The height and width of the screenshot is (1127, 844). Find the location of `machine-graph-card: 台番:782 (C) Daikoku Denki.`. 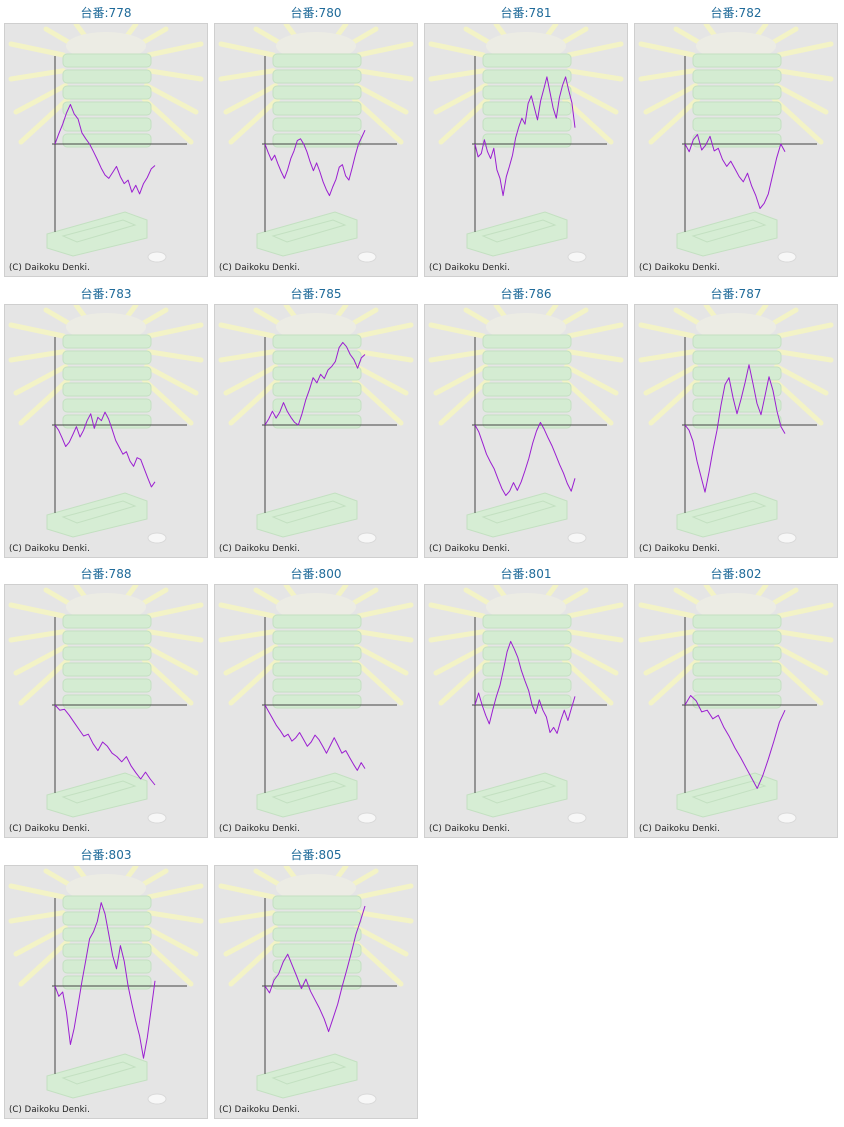

machine-graph-card: 台番:782 (C) Daikoku Denki. is located at coordinates (736, 145).